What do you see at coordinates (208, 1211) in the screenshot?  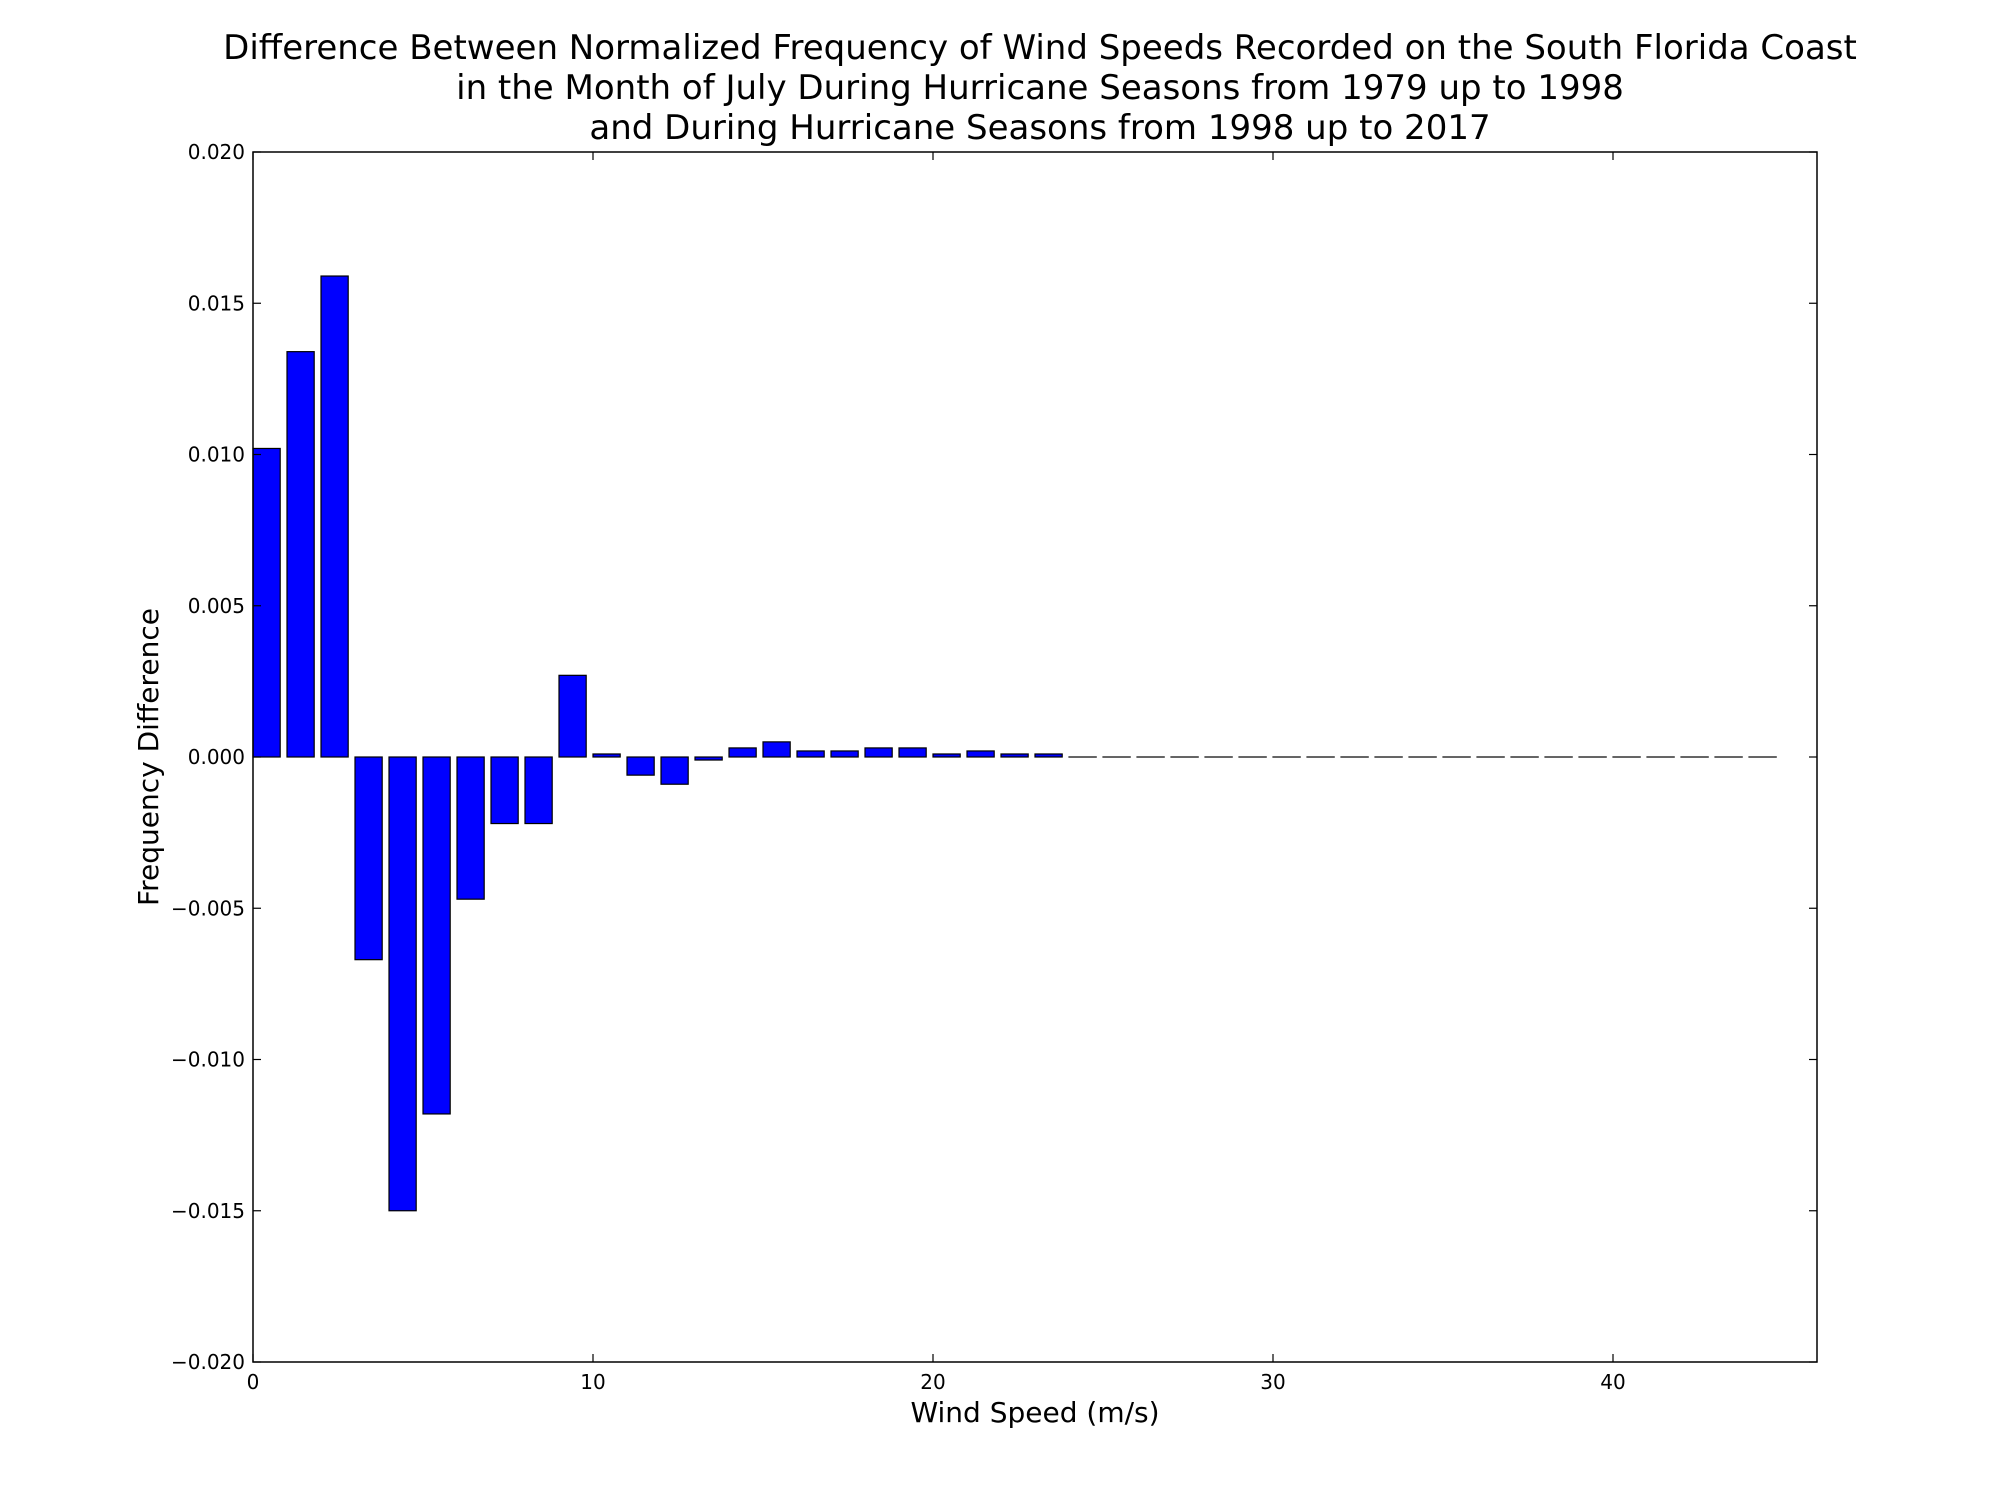 I see `y-tick-label: −0.015` at bounding box center [208, 1211].